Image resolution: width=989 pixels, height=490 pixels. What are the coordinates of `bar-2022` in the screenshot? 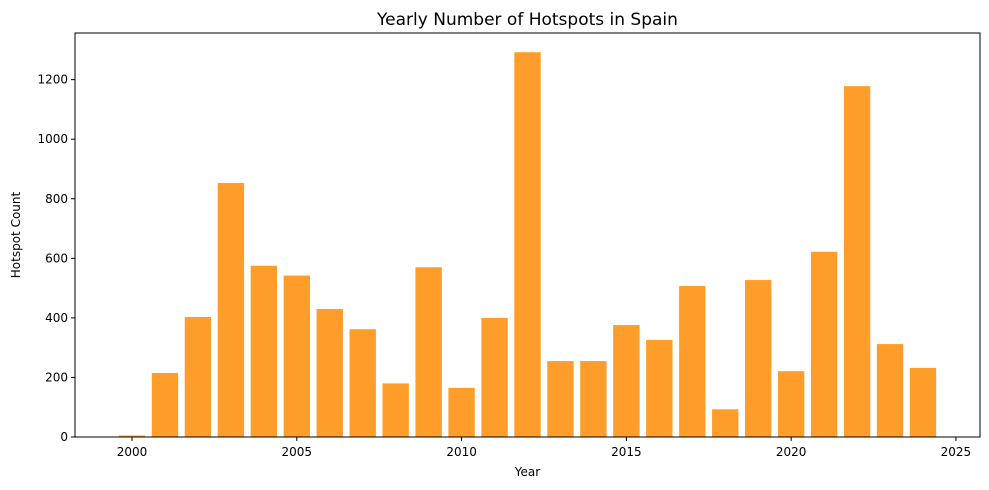 It's located at (857, 261).